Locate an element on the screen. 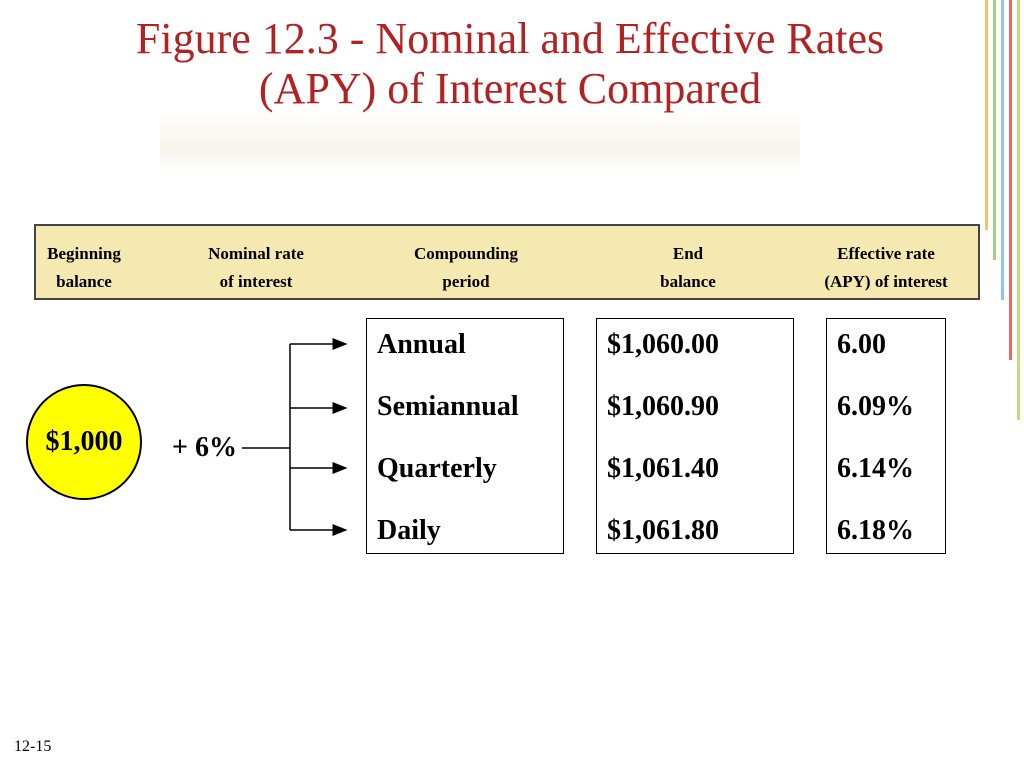  beginning-balance-value: $1,000 is located at coordinates (84, 441).